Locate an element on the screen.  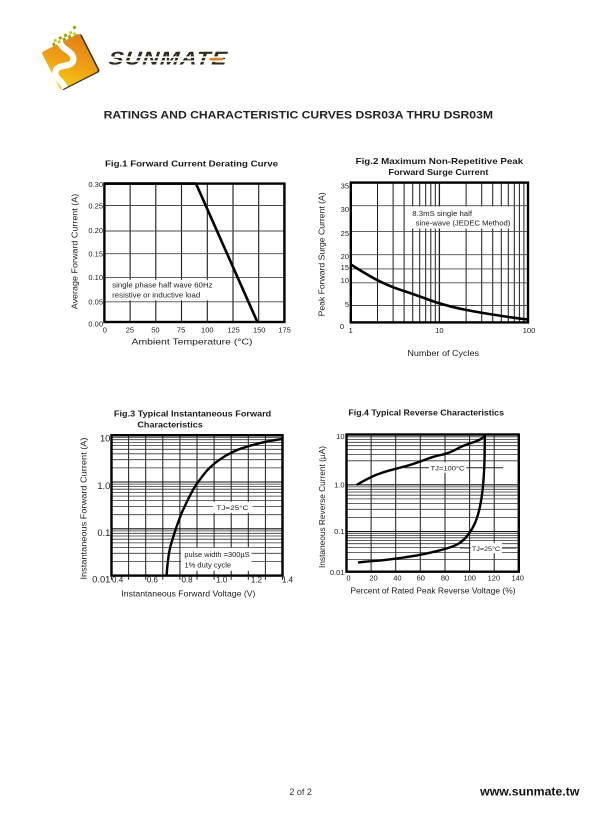
svg-text: 0.6 is located at coordinates (153, 580).